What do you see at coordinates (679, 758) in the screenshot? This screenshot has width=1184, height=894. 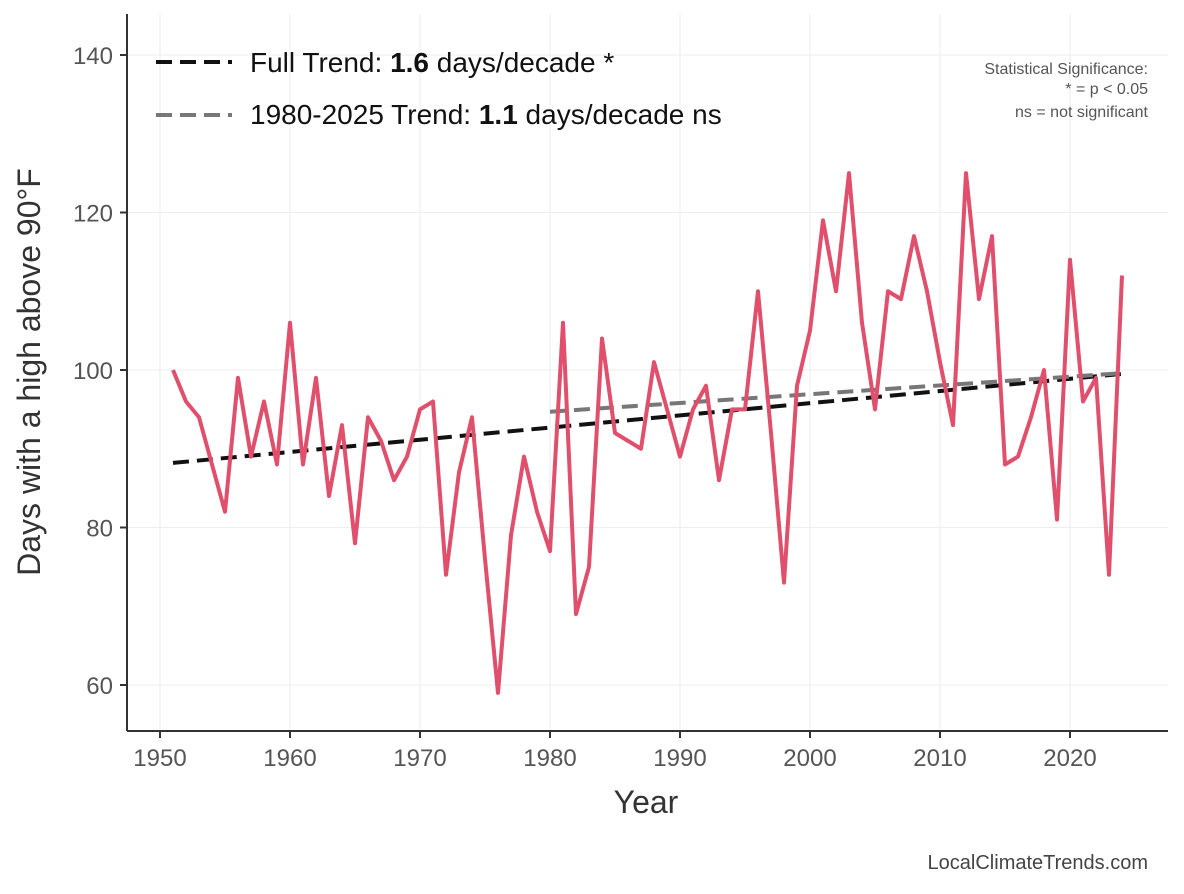 I see `x-tick-label: 1990` at bounding box center [679, 758].